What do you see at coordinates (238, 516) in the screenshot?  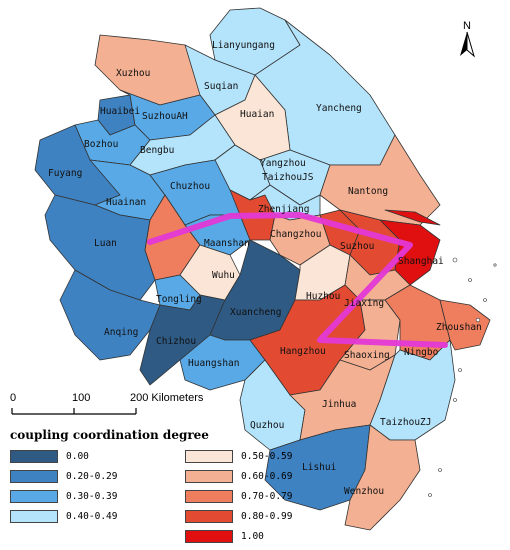 I see `legend-item: 0.80-0.99` at bounding box center [238, 516].